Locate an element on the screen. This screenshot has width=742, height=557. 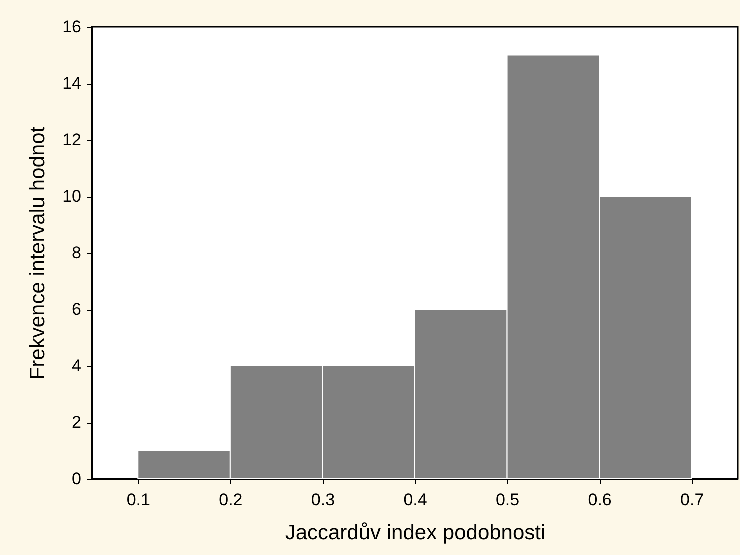
x-tick-label: 0.1 is located at coordinates (138, 500).